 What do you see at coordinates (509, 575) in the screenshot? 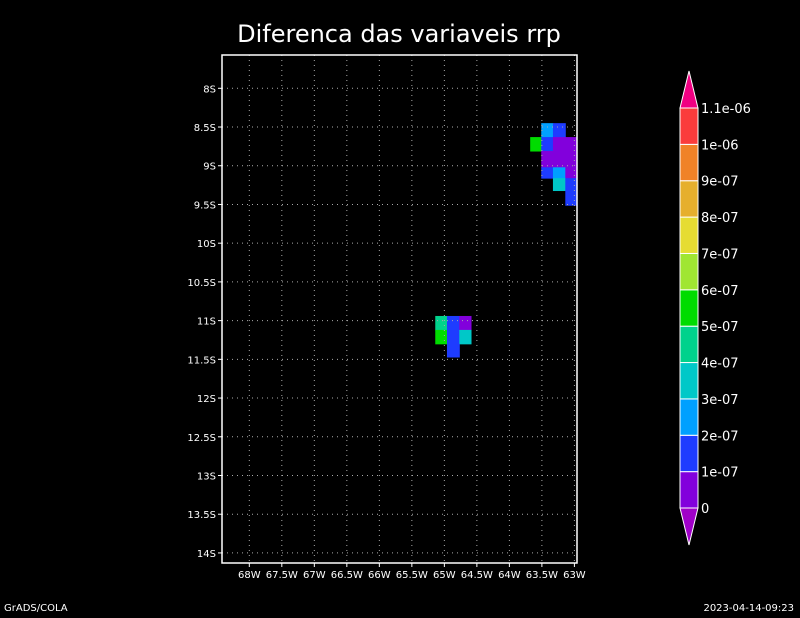
I see `x-tick-label: 64W` at bounding box center [509, 575].